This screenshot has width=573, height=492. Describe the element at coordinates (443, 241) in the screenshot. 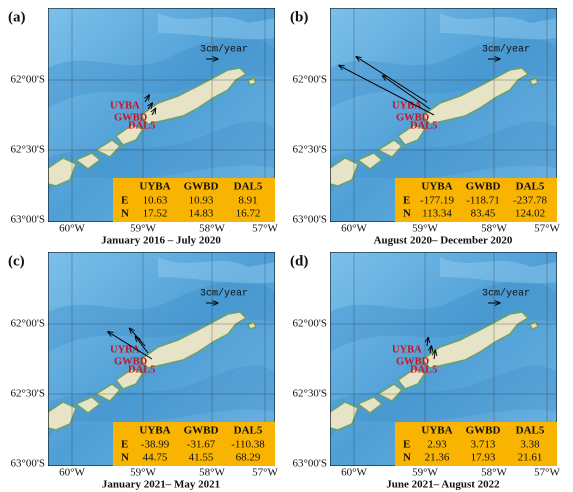

I see `caption: August 2020– December 2020` at that location.